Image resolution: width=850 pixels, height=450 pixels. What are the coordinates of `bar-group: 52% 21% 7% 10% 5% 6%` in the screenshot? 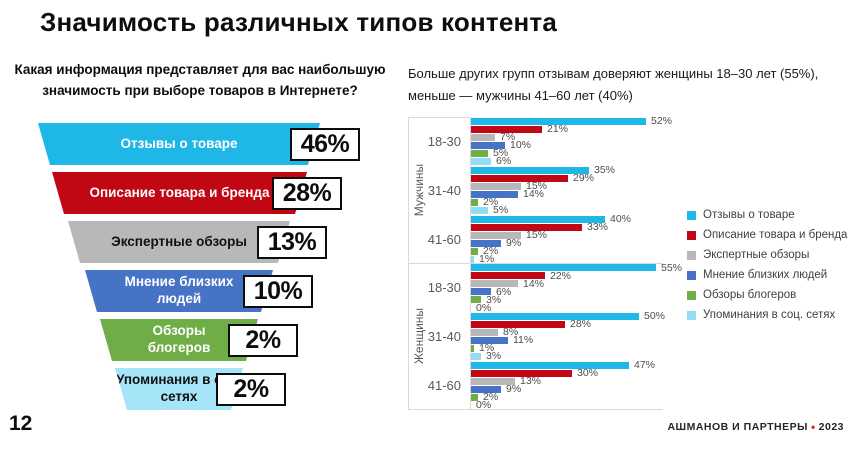 It's located at (577, 142).